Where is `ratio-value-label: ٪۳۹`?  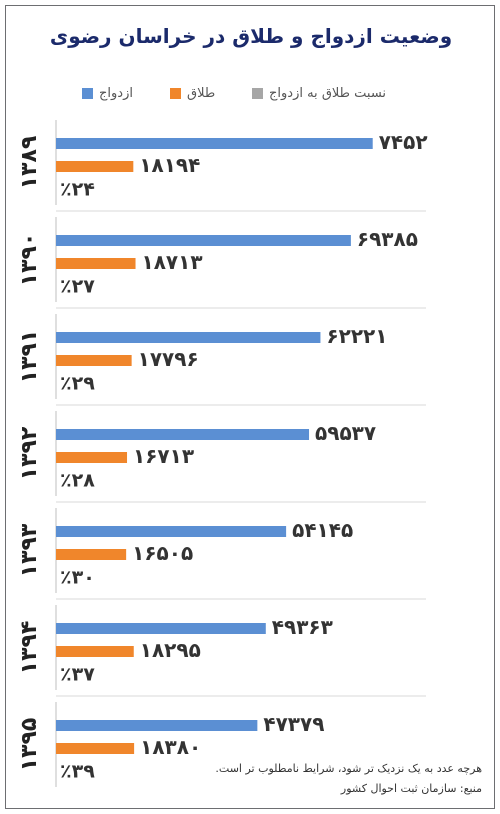
ratio-value-label: ٪۳۹ is located at coordinates (77, 772).